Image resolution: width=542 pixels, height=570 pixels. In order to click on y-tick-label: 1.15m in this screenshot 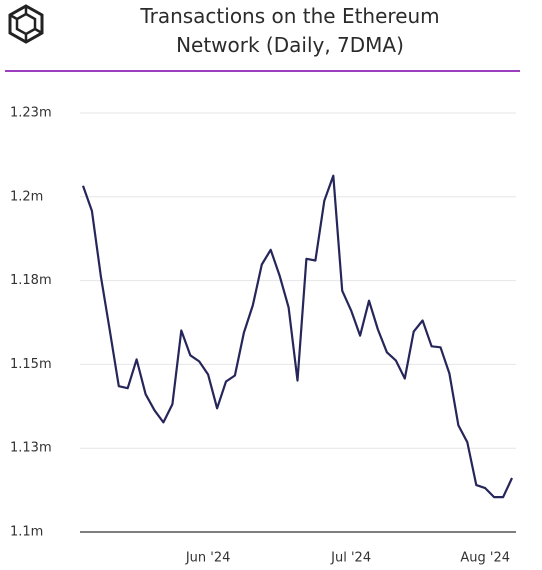, I will do `click(31, 364)`.